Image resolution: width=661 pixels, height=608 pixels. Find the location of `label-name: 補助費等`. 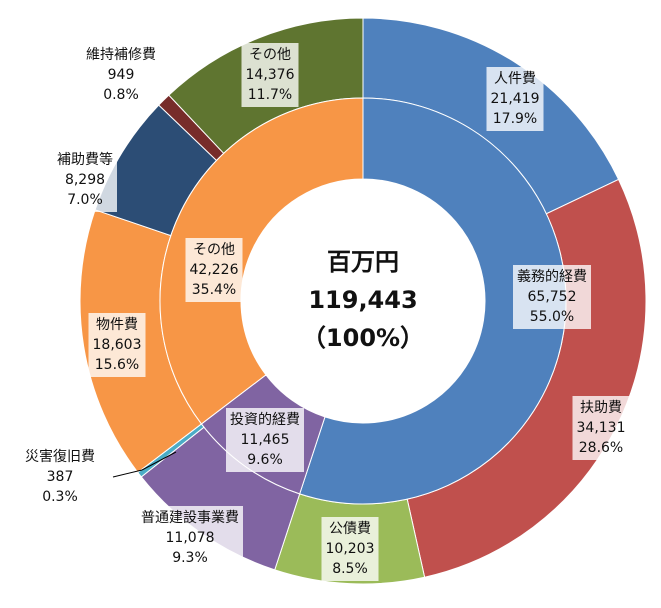

label-name: 補助費等 is located at coordinates (85, 160).